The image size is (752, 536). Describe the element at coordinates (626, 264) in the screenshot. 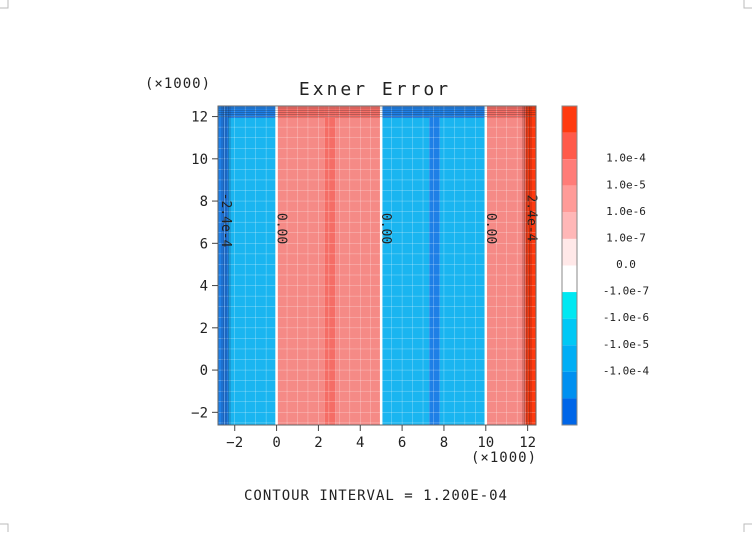

I see `colorbar-label: 0.0` at that location.